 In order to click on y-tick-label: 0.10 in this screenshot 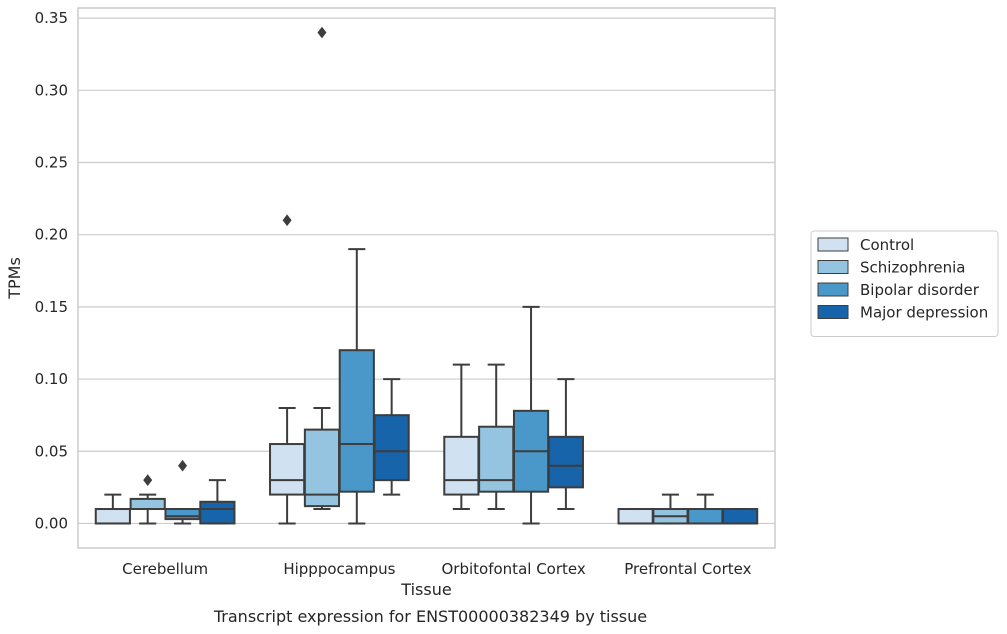, I will do `click(51, 379)`.